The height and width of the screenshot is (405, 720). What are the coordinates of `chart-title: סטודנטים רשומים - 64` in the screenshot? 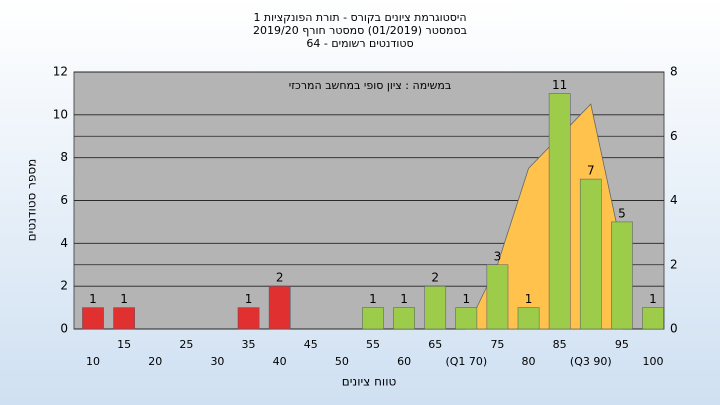 It's located at (359, 43).